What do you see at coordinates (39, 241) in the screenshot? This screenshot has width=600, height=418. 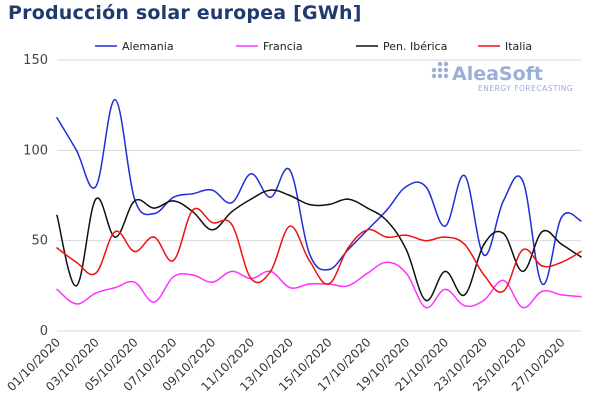 I see `y-tick-label: 50` at bounding box center [39, 241].